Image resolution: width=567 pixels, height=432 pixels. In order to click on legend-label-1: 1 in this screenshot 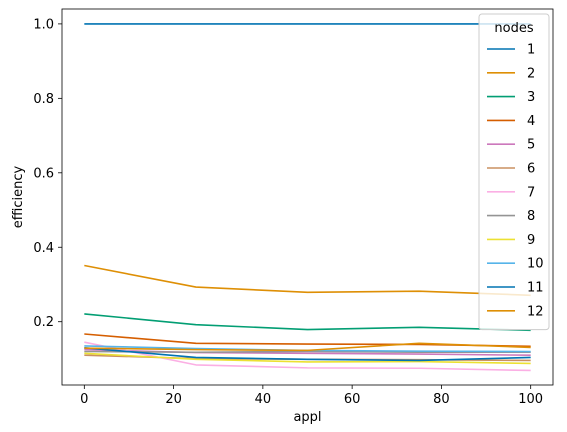, I will do `click(531, 50)`.